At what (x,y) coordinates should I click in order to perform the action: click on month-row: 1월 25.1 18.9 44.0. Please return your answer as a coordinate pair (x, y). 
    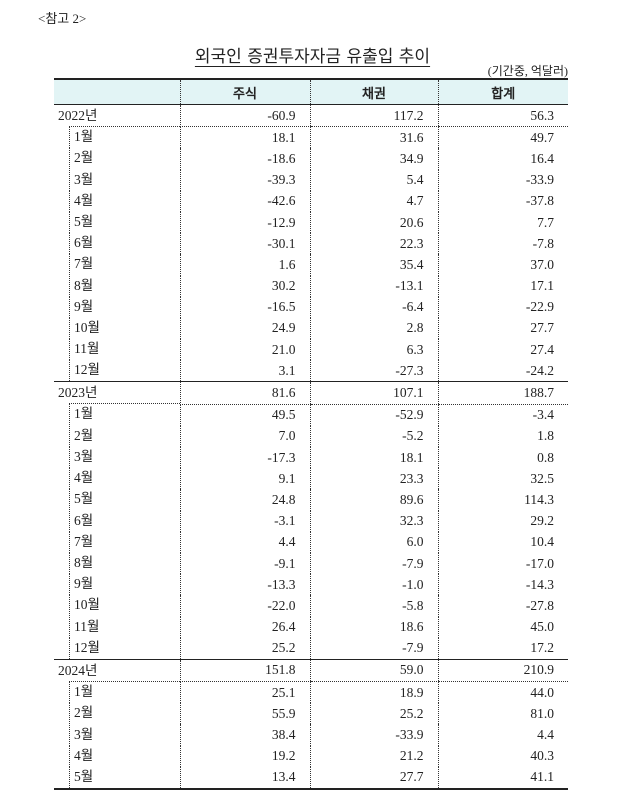
    Looking at the image, I should click on (311, 692).